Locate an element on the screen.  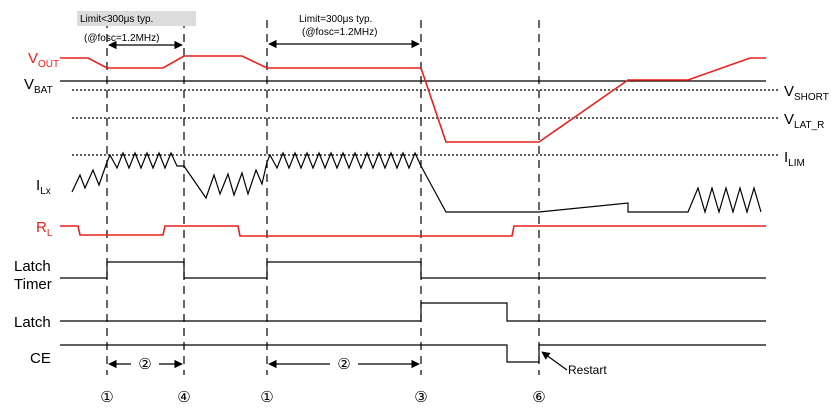
ilx-waveform is located at coordinates (416, 183).